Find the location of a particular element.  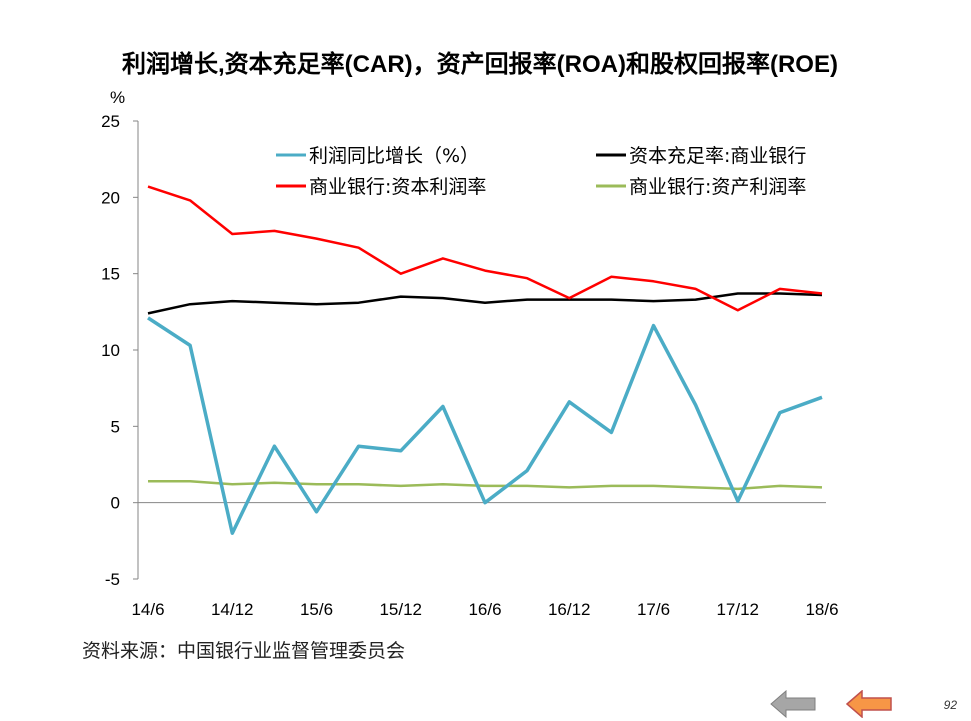

y-tick-label: 25 is located at coordinates (110, 121).